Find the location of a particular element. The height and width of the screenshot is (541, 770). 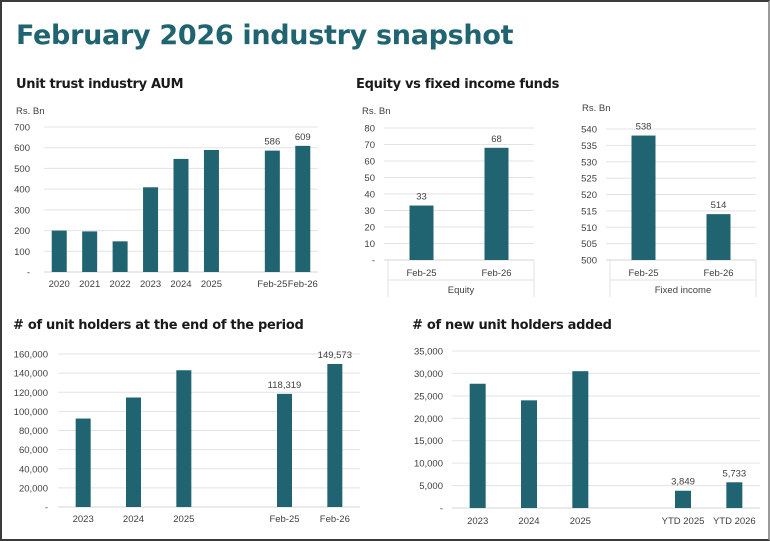

fixed-y-tick-label: 540 is located at coordinates (589, 130).